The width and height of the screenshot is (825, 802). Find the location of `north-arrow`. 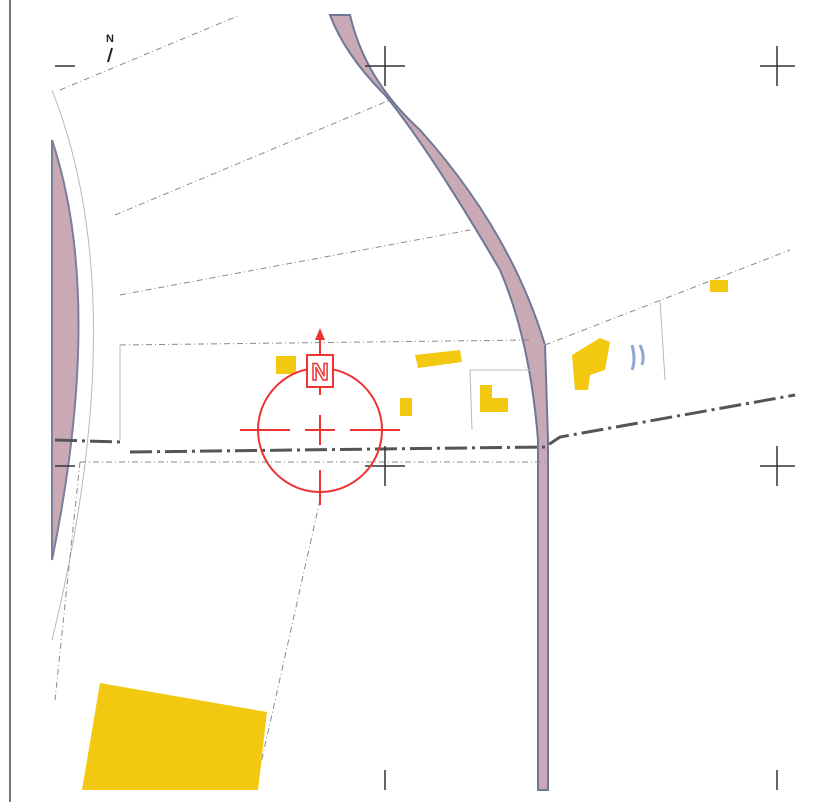

north-arrow is located at coordinates (110, 55).